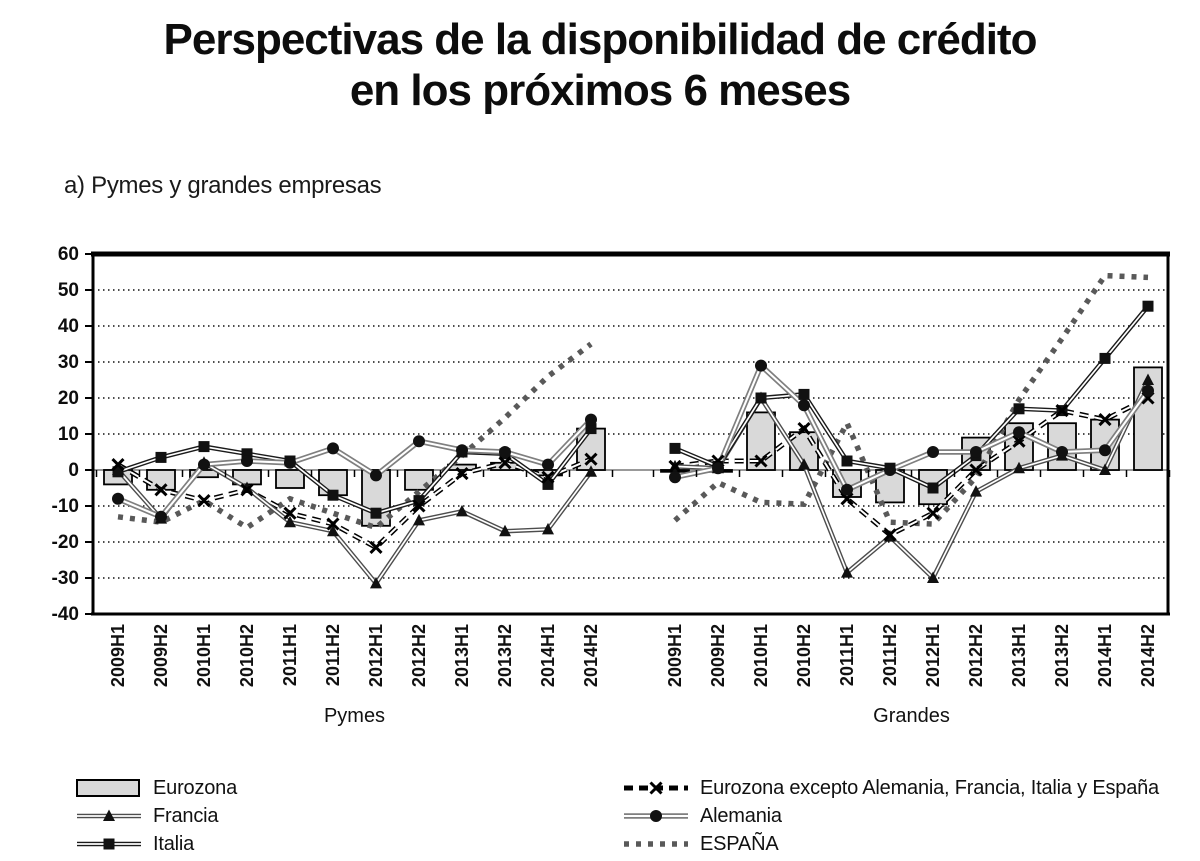 Image resolution: width=1200 pixels, height=861 pixels. What do you see at coordinates (68, 362) in the screenshot?
I see `y-axis-label: 30` at bounding box center [68, 362].